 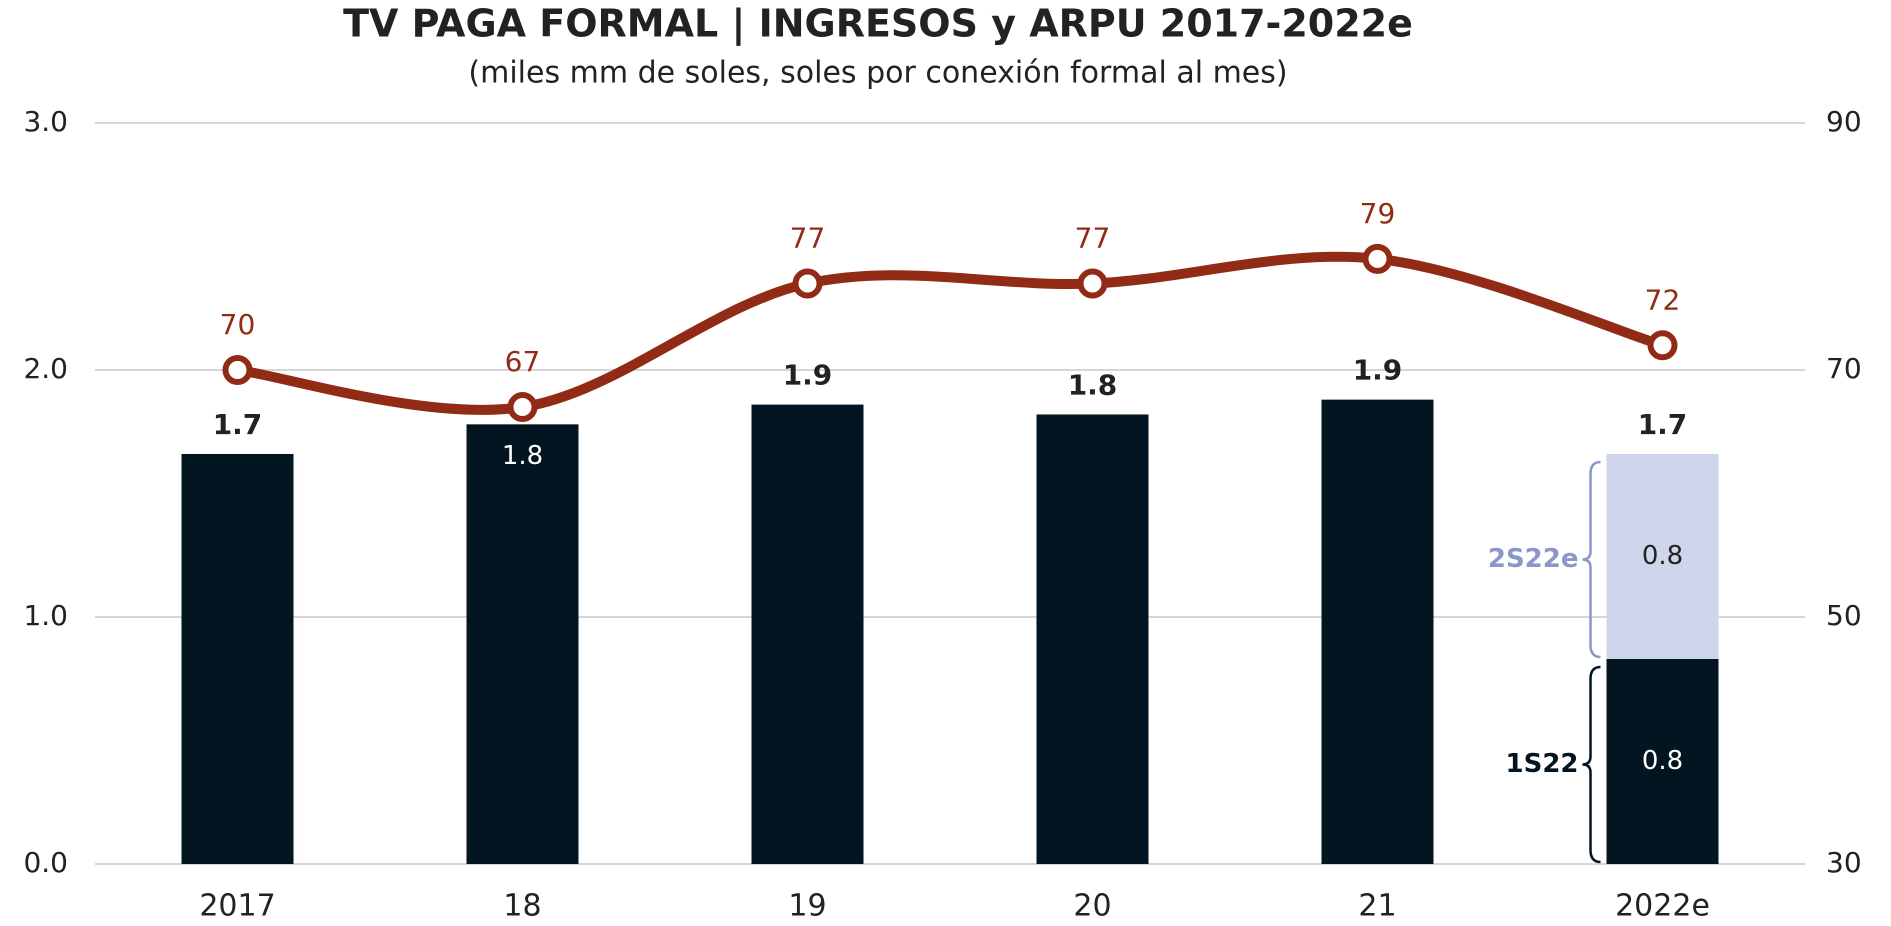 I want to click on y2-tick-label: 30, so click(x=1844, y=862).